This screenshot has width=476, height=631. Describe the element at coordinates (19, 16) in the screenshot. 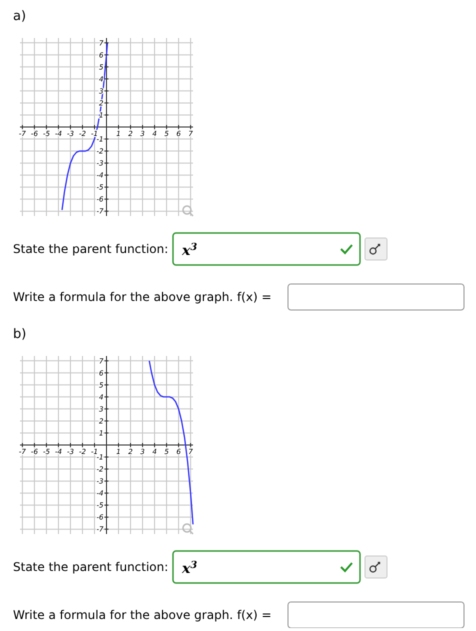

I see `chart-title: a)` at that location.